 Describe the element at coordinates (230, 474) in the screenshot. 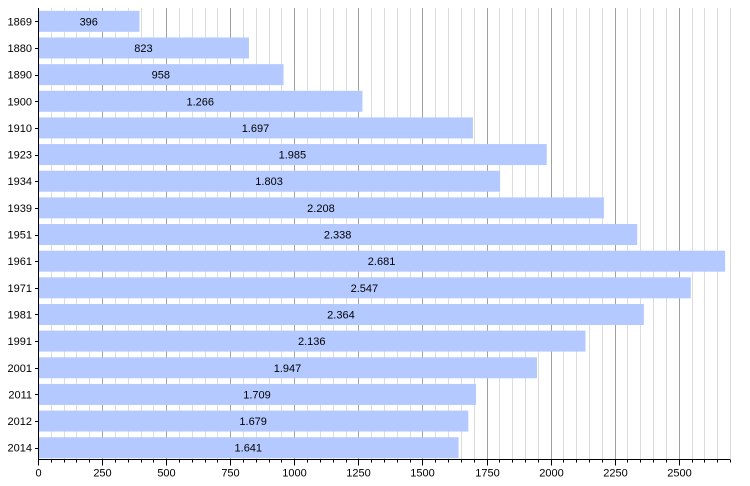

I see `x-tick-label-750: 750` at that location.